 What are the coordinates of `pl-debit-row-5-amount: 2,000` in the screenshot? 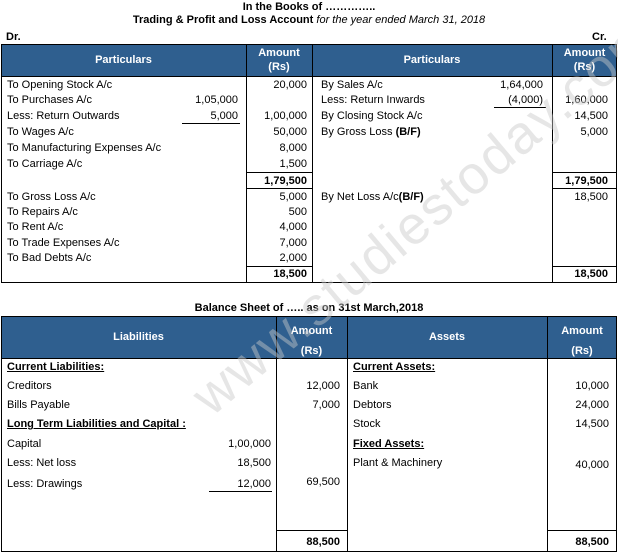 It's located at (293, 258).